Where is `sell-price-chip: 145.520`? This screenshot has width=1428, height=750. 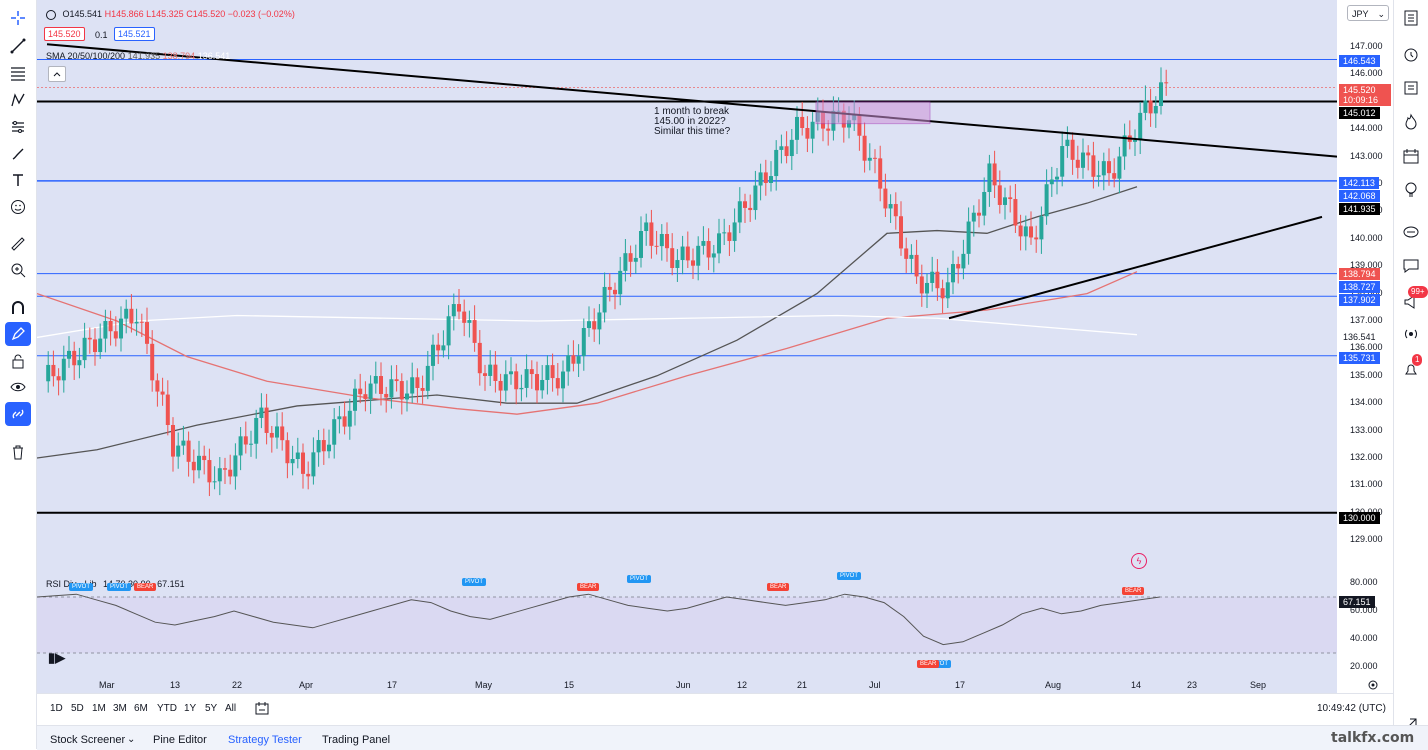 sell-price-chip: 145.520 is located at coordinates (64, 34).